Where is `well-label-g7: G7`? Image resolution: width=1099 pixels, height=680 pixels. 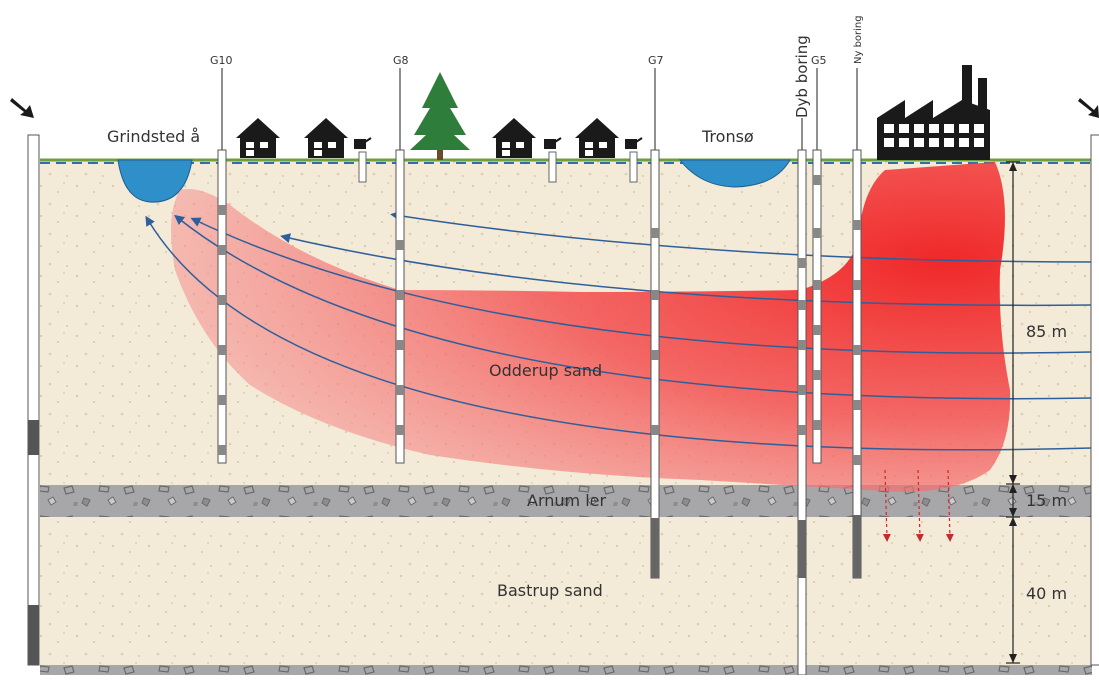
well-label-g7: G7 is located at coordinates (656, 60).